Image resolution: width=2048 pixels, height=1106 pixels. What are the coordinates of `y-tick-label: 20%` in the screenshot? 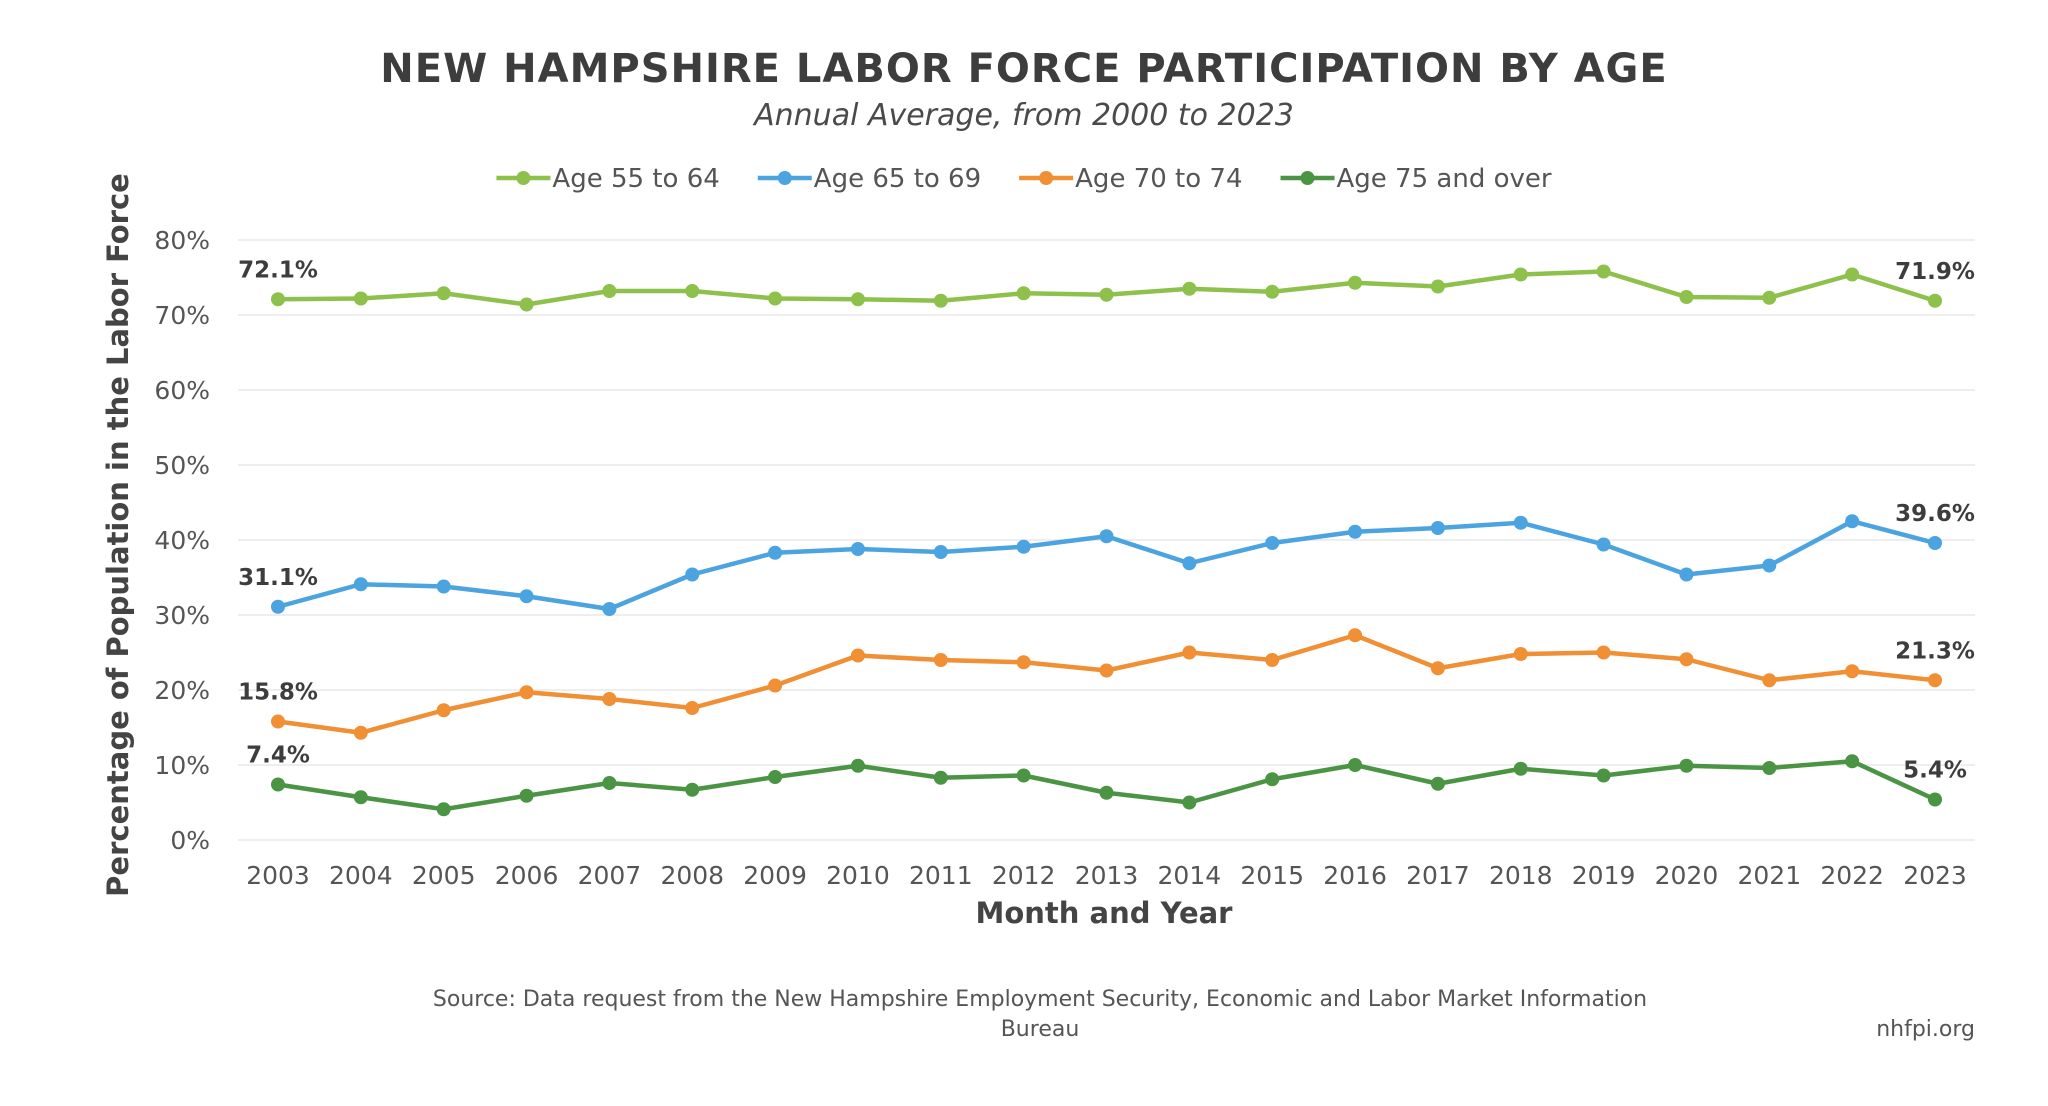 It's located at (182, 690).